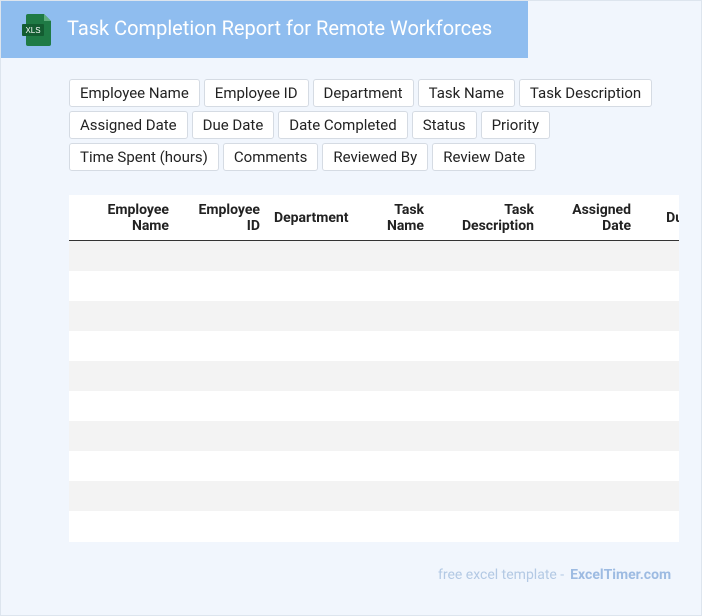 The height and width of the screenshot is (616, 702). Describe the element at coordinates (405, 217) in the screenshot. I see `column-header: Task Name` at that location.